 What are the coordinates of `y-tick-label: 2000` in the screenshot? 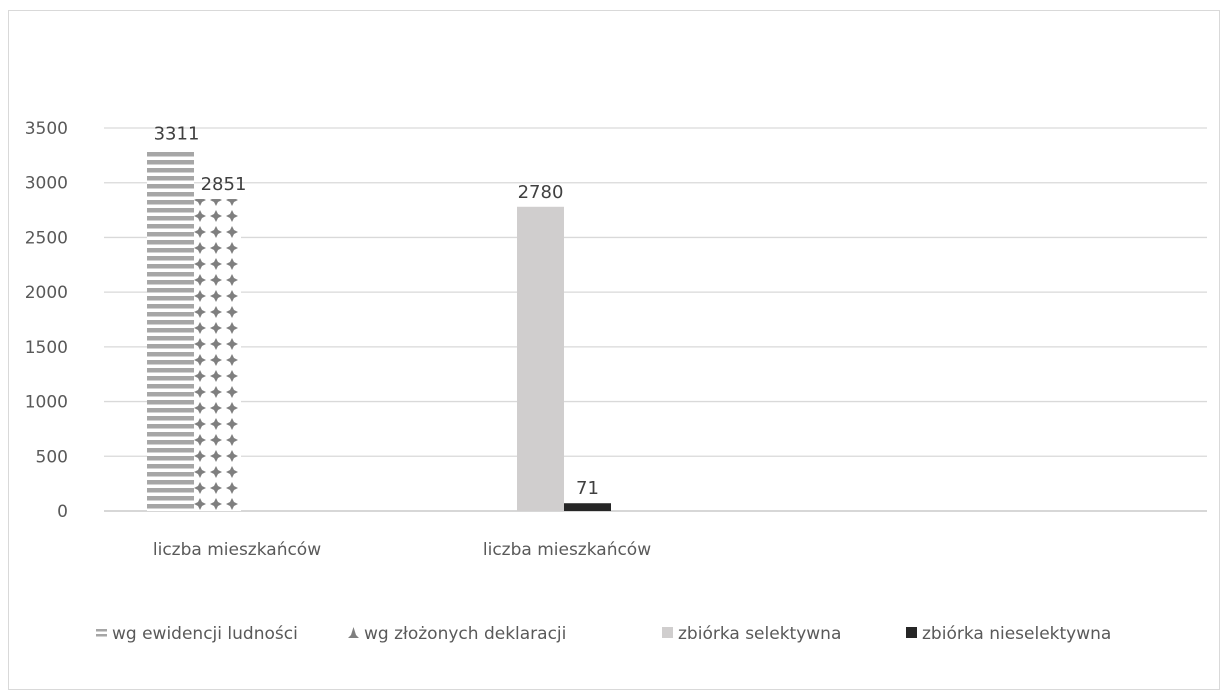 It's located at (46, 293).